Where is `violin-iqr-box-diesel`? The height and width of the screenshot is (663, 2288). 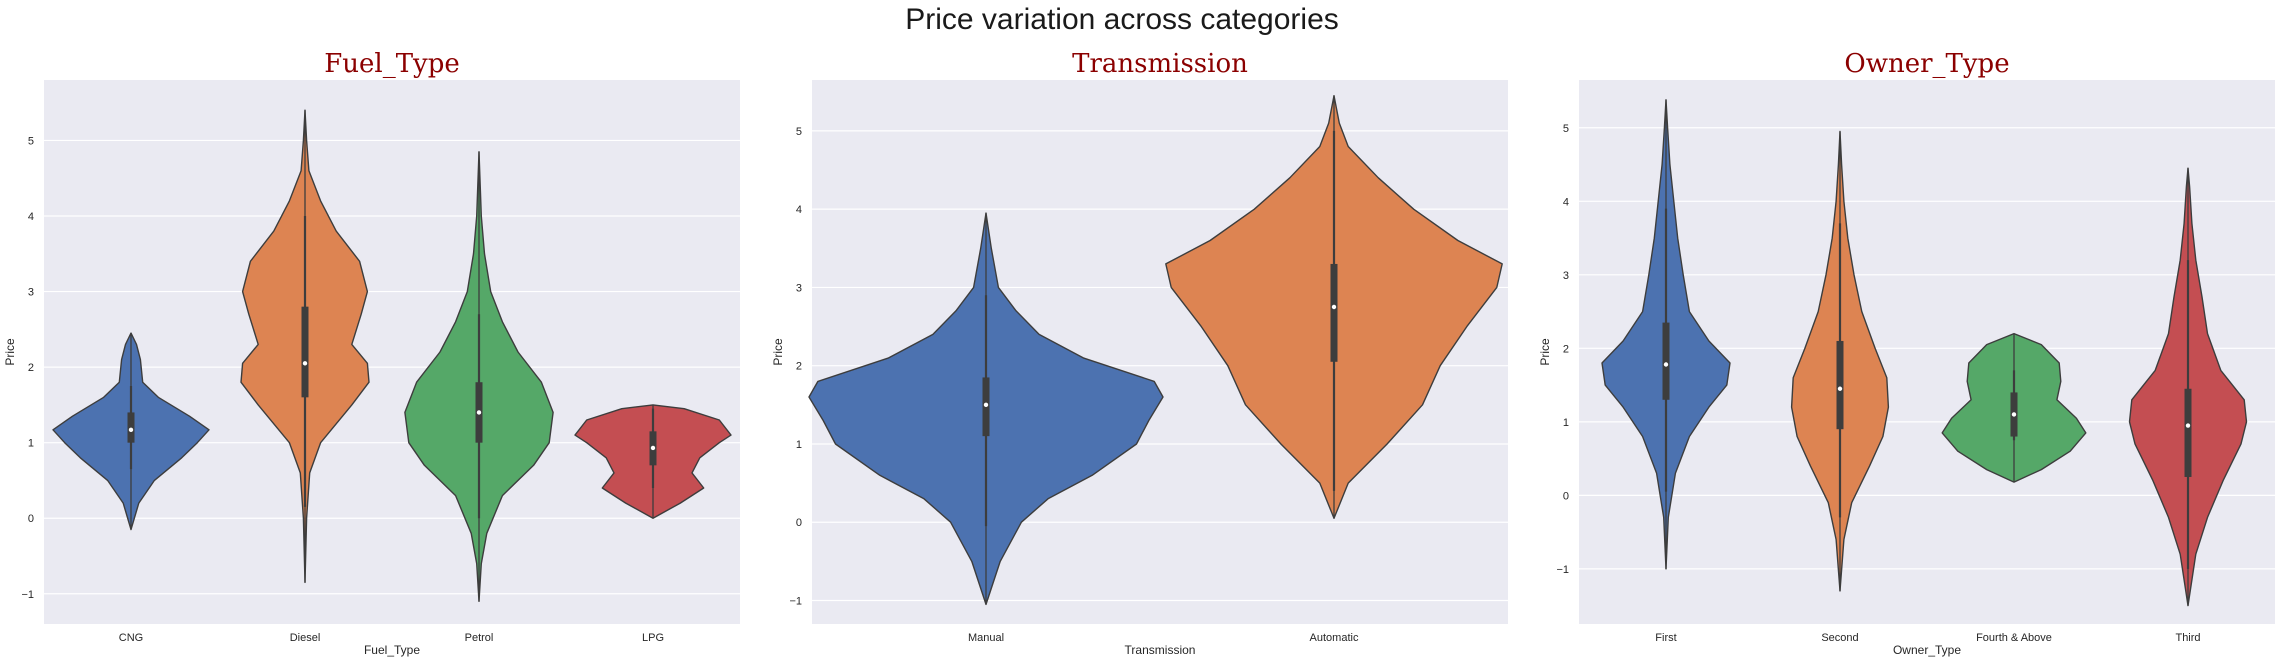 violin-iqr-box-diesel is located at coordinates (305, 352).